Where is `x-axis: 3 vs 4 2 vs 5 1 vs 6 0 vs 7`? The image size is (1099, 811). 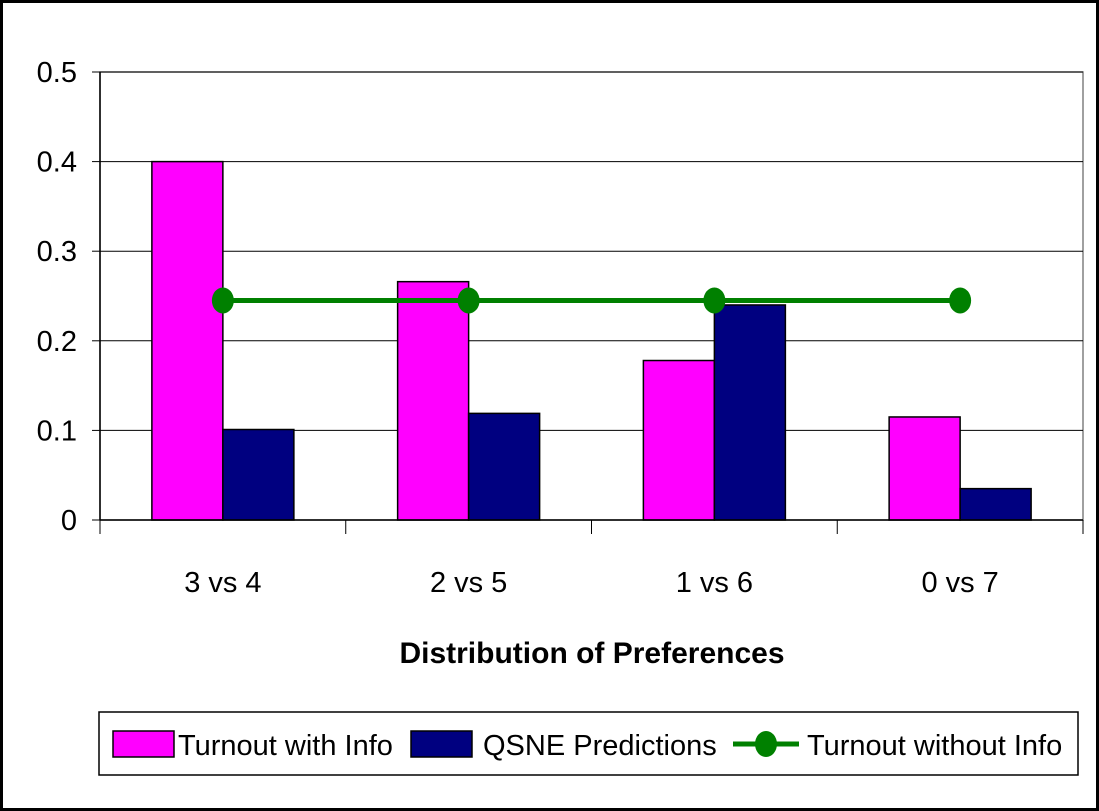
x-axis: 3 vs 4 2 vs 5 1 vs 6 0 vs 7 is located at coordinates (591, 559).